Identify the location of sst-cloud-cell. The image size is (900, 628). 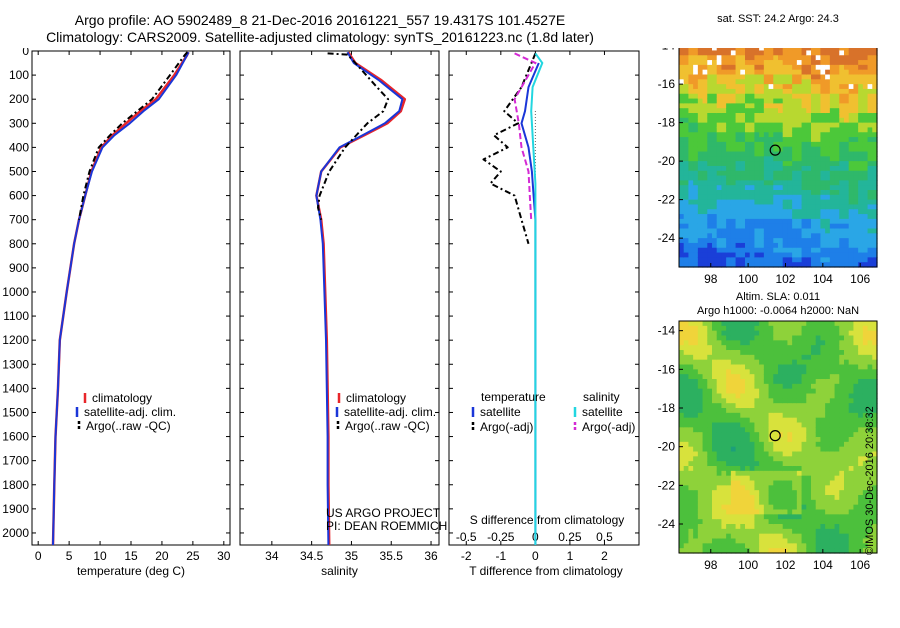
(851, 87).